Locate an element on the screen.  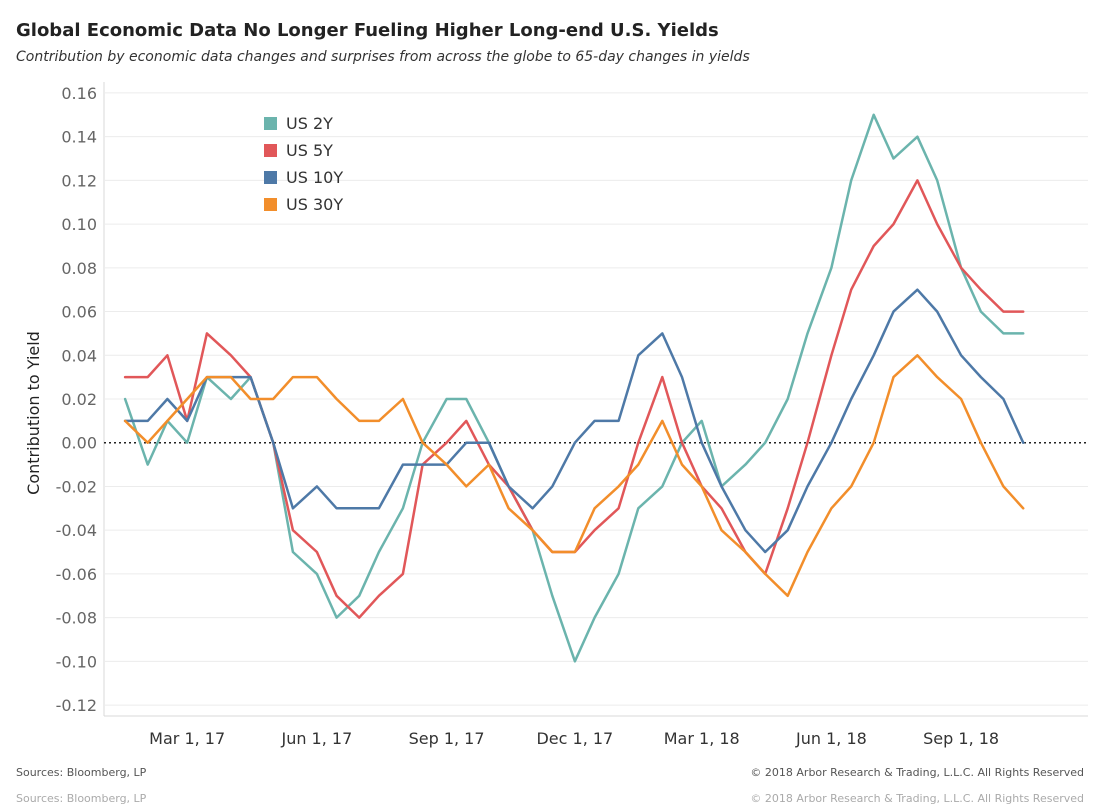
legend-label: US 5Y is located at coordinates (309, 150).